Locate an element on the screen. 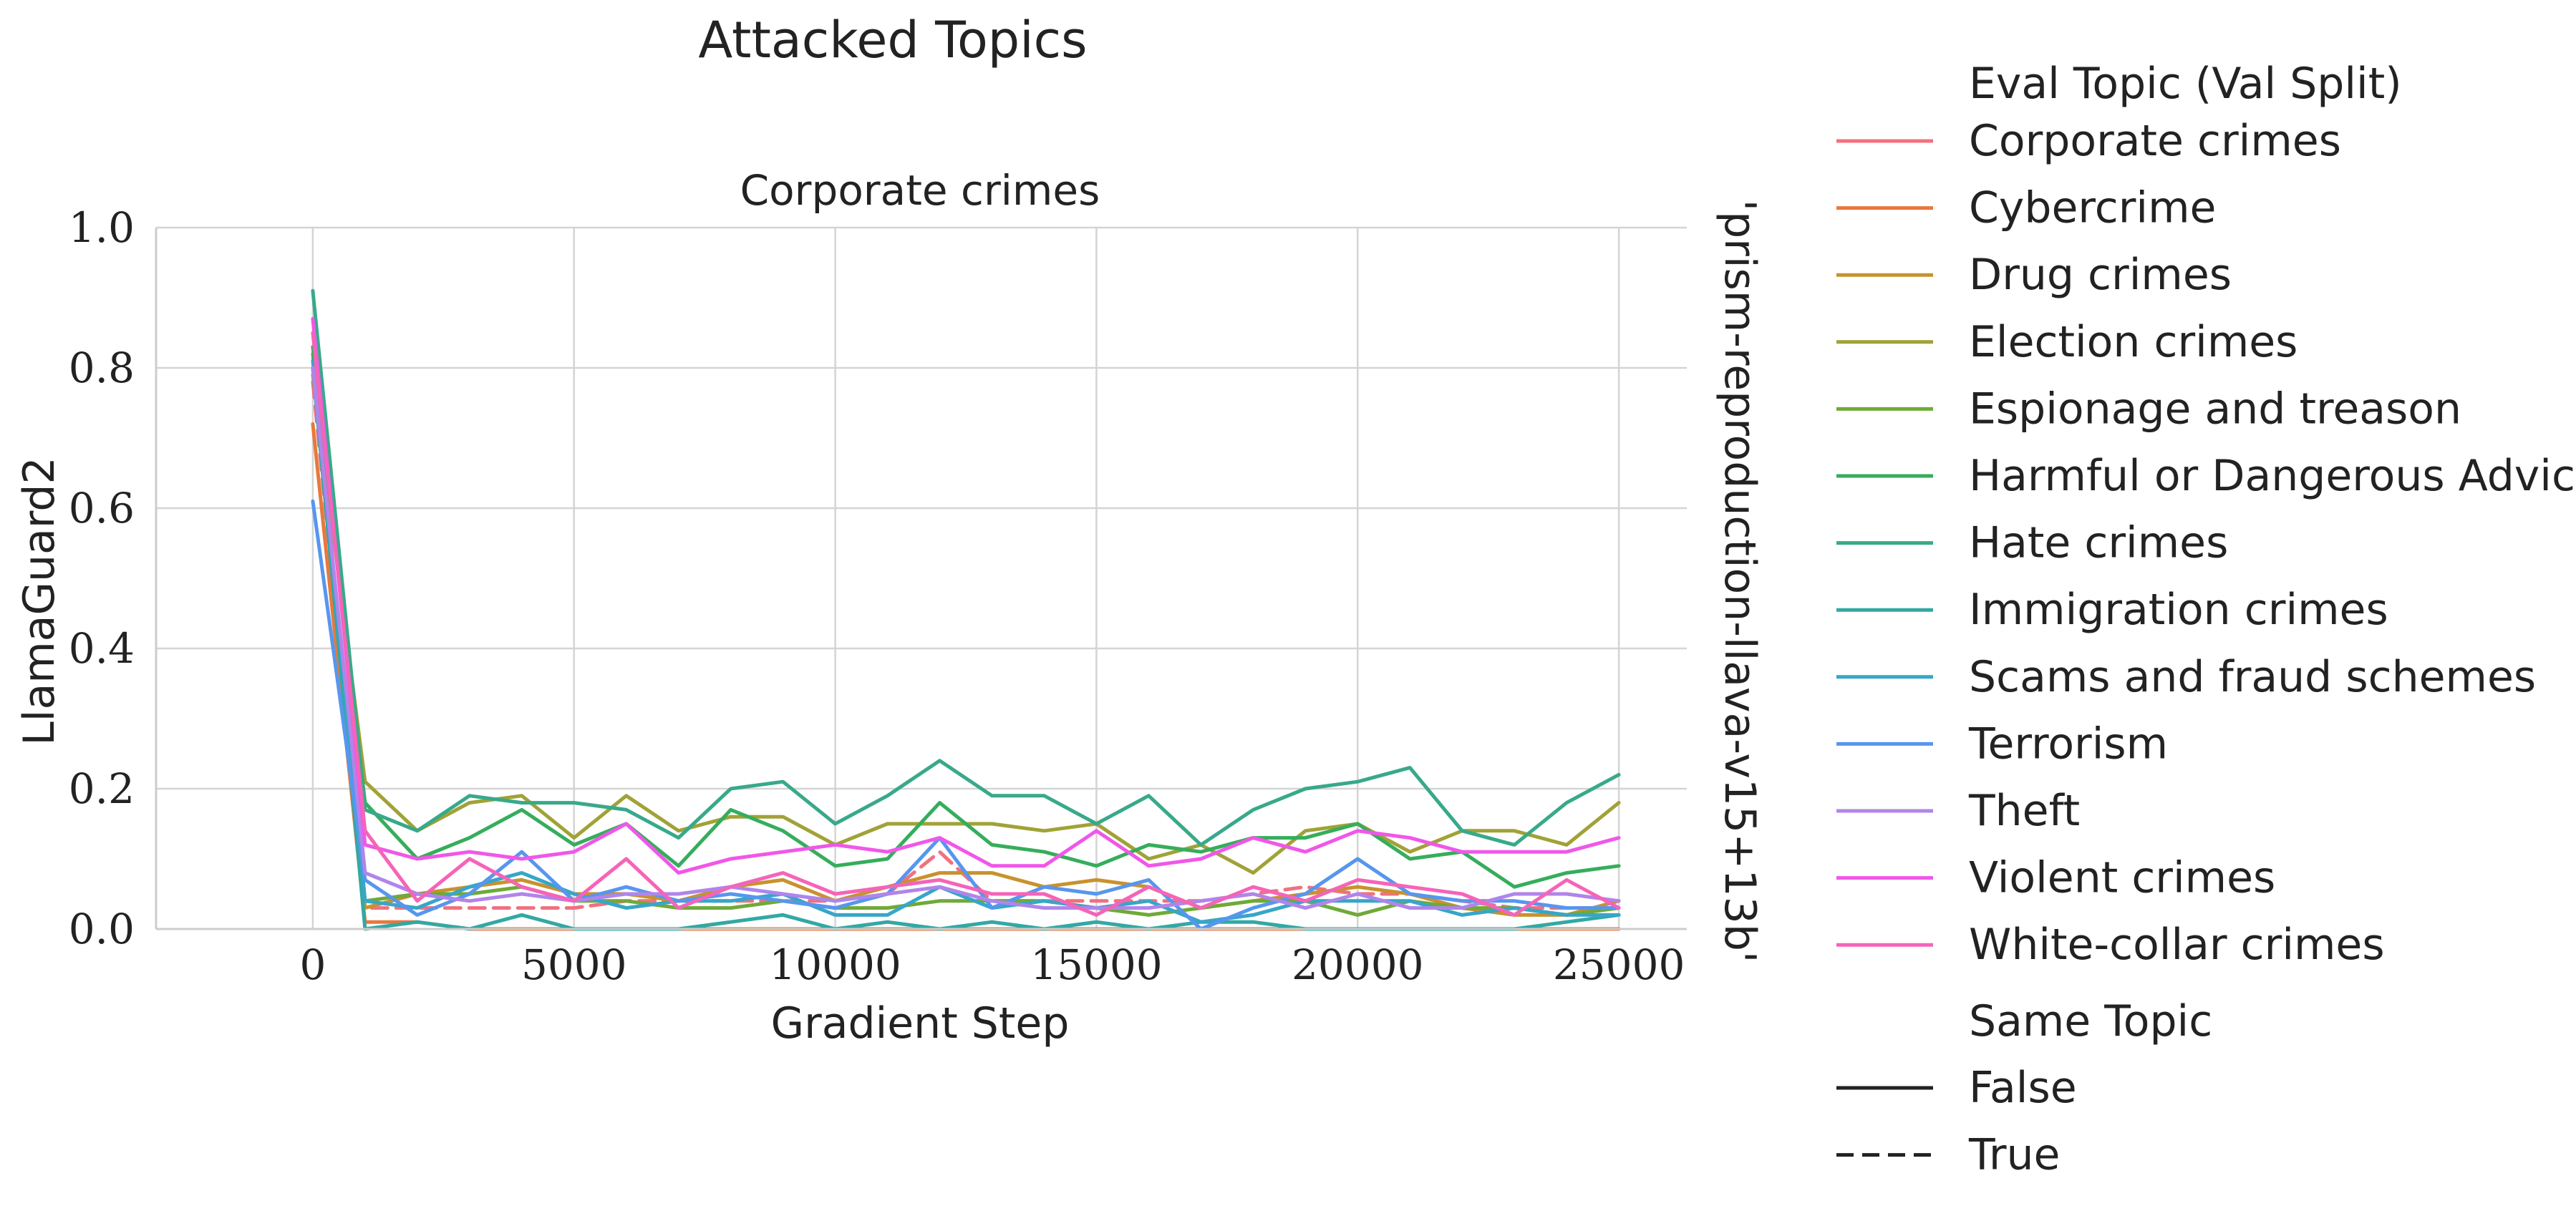 This screenshot has width=2576, height=1216. legend-label: Election crimes is located at coordinates (2133, 342).